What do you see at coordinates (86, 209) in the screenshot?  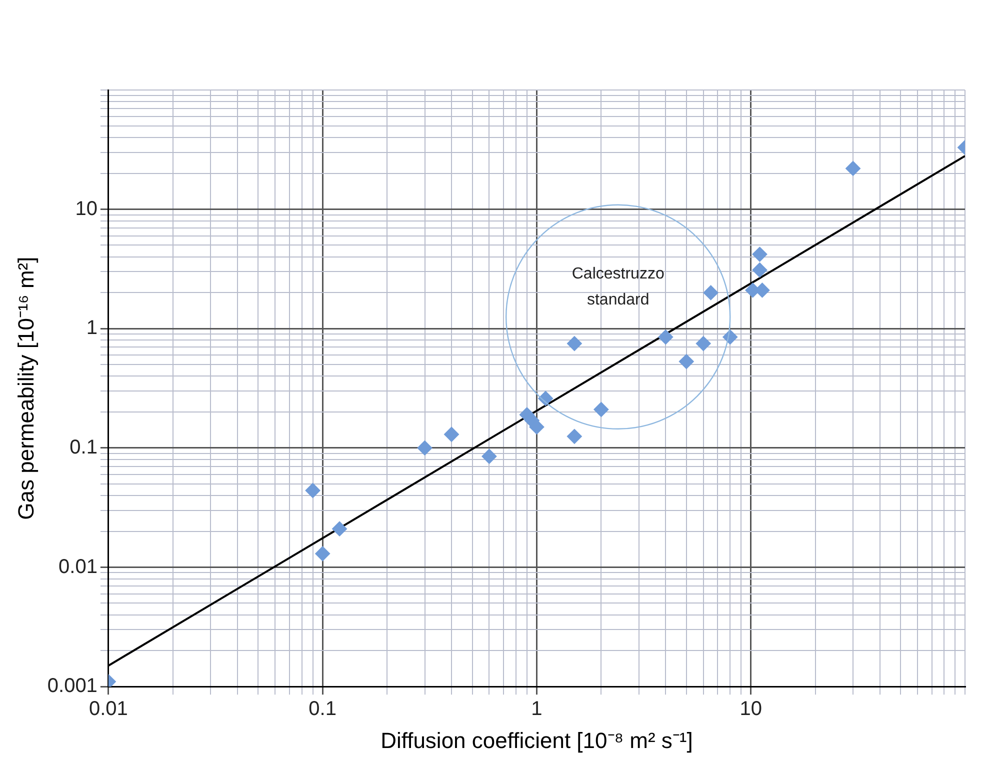 I see `y-tick-label: 10` at bounding box center [86, 209].